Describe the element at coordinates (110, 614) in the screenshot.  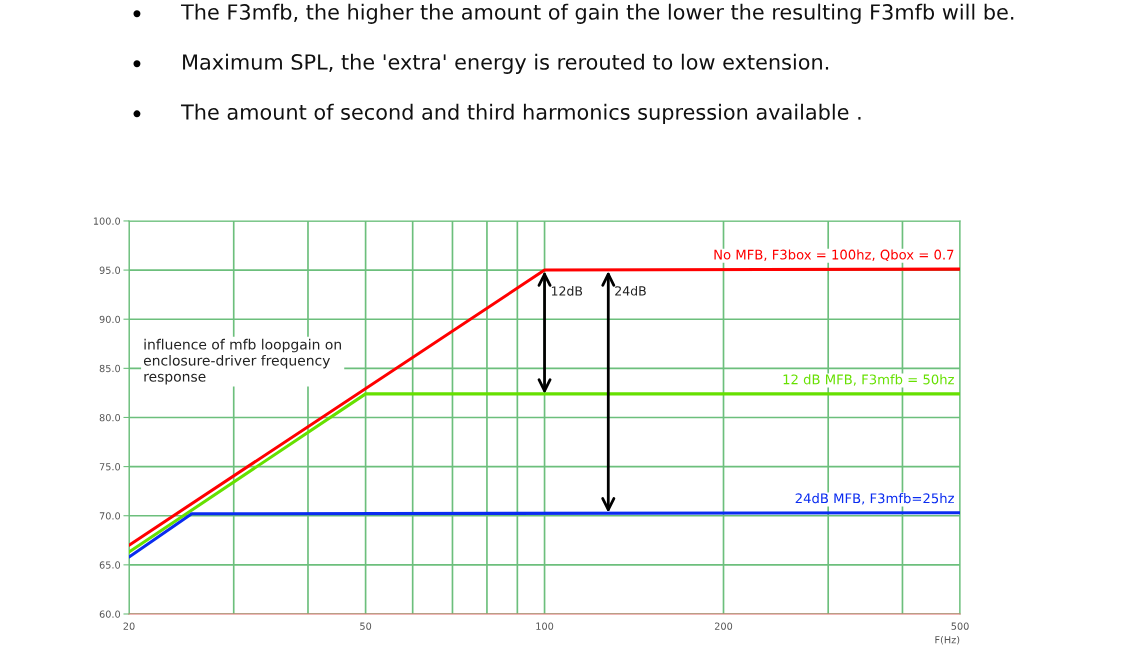
I see `y-tick-label: 60.0` at that location.